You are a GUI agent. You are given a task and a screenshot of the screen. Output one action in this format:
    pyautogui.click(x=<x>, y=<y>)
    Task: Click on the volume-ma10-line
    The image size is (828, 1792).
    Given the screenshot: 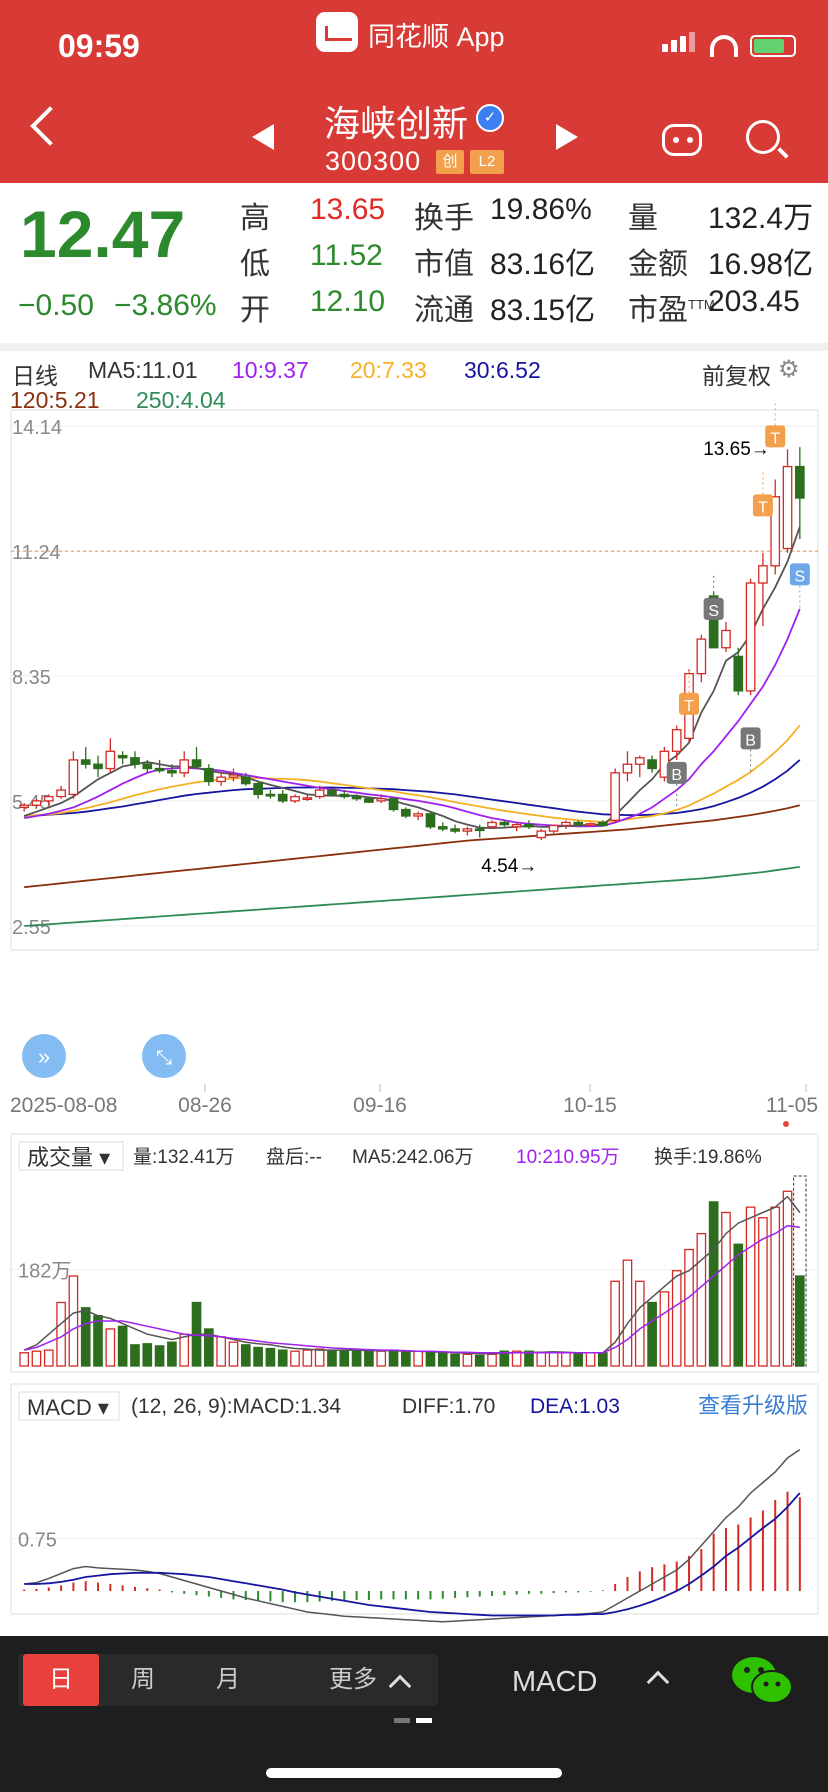 What is the action you would take?
    pyautogui.click(x=412, y=1289)
    